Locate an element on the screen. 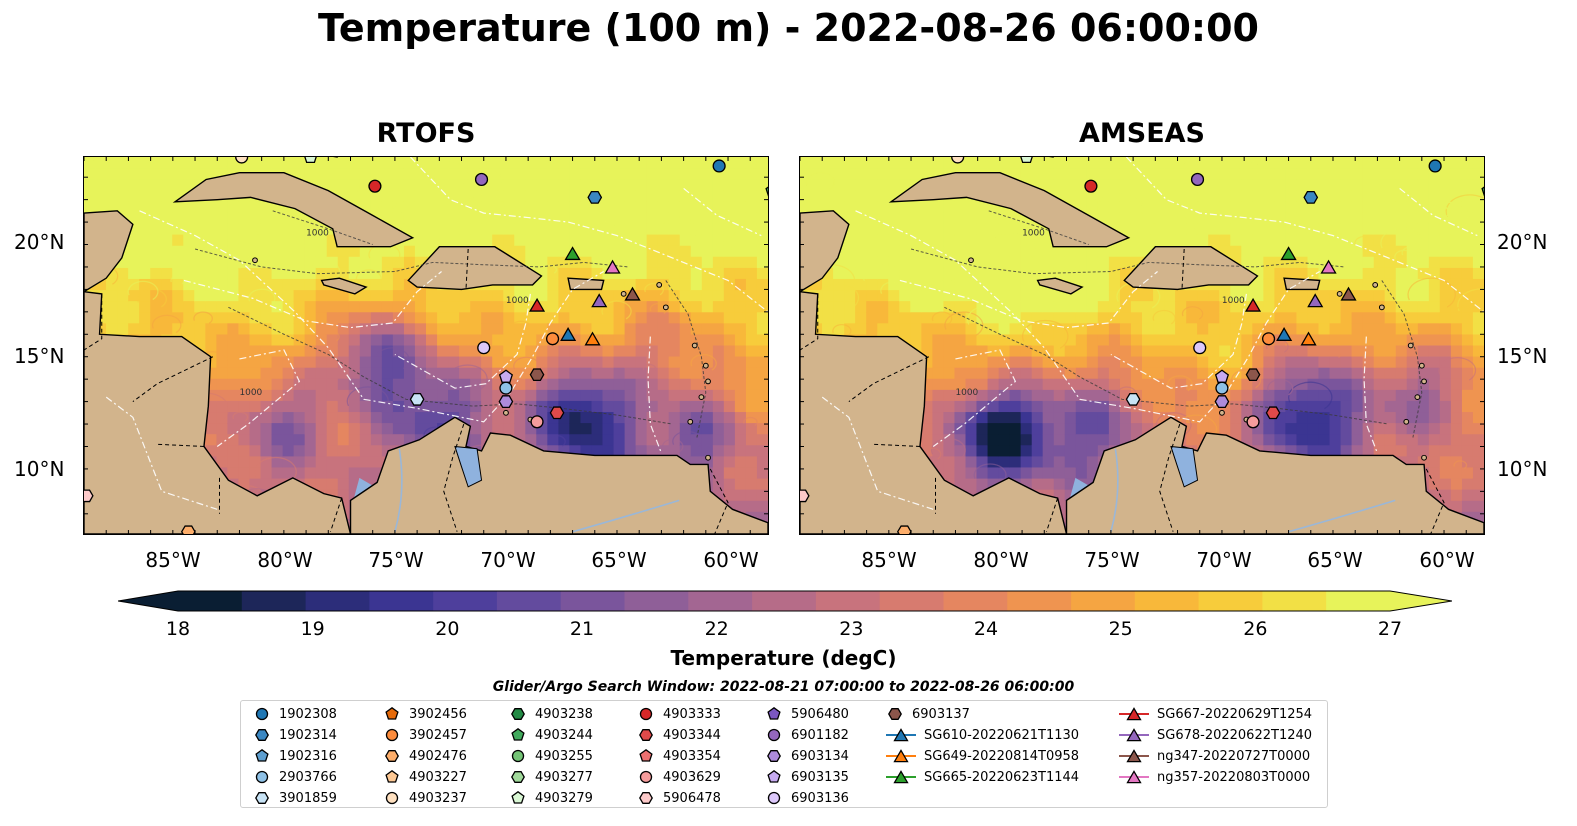 This screenshot has height=826, width=1577. legend-item: 4903629 is located at coordinates (679, 777).